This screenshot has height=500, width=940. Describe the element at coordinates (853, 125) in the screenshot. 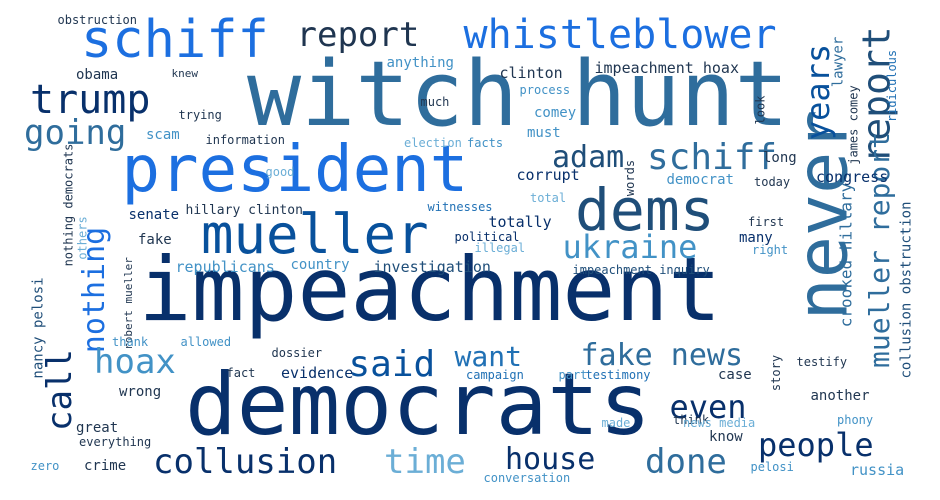

I see `word-james-comey: james comey` at that location.